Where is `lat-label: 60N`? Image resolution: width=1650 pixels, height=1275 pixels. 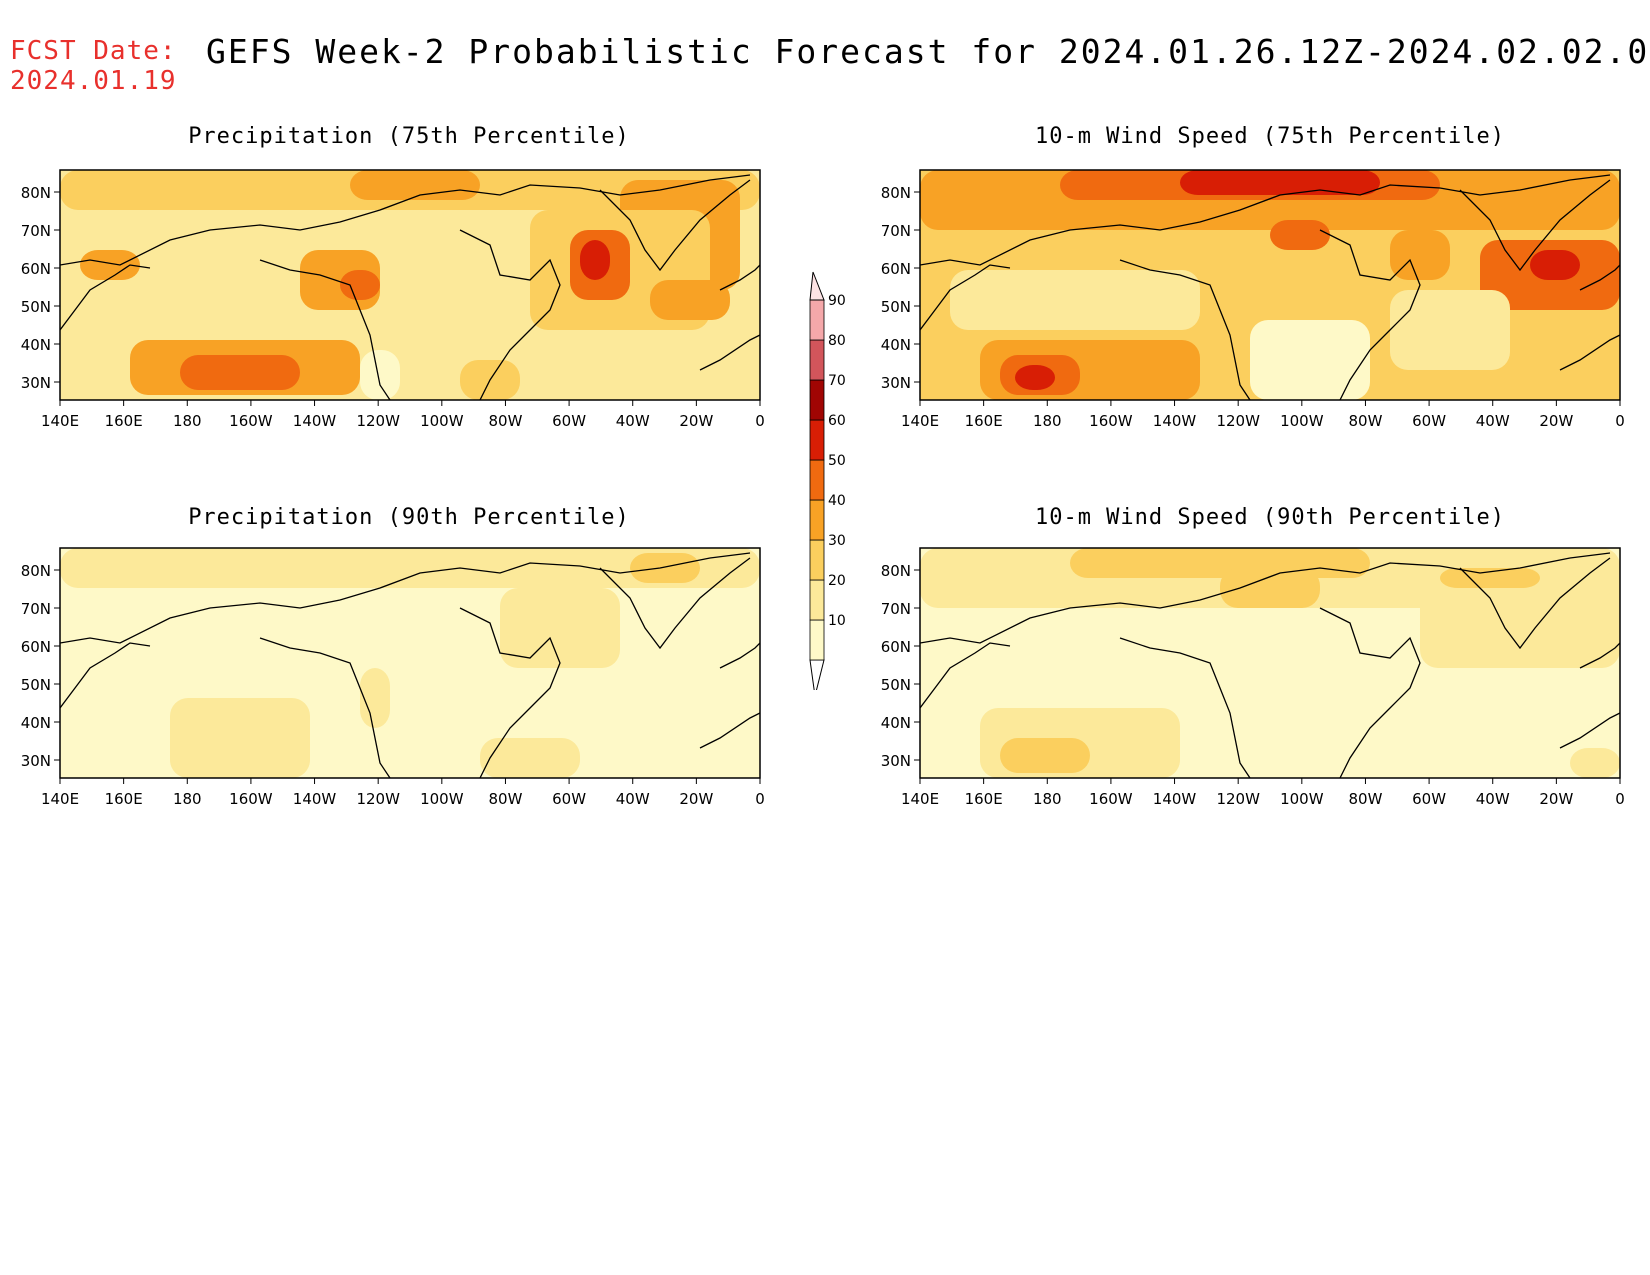
lat-label: 60N is located at coordinates (896, 269).